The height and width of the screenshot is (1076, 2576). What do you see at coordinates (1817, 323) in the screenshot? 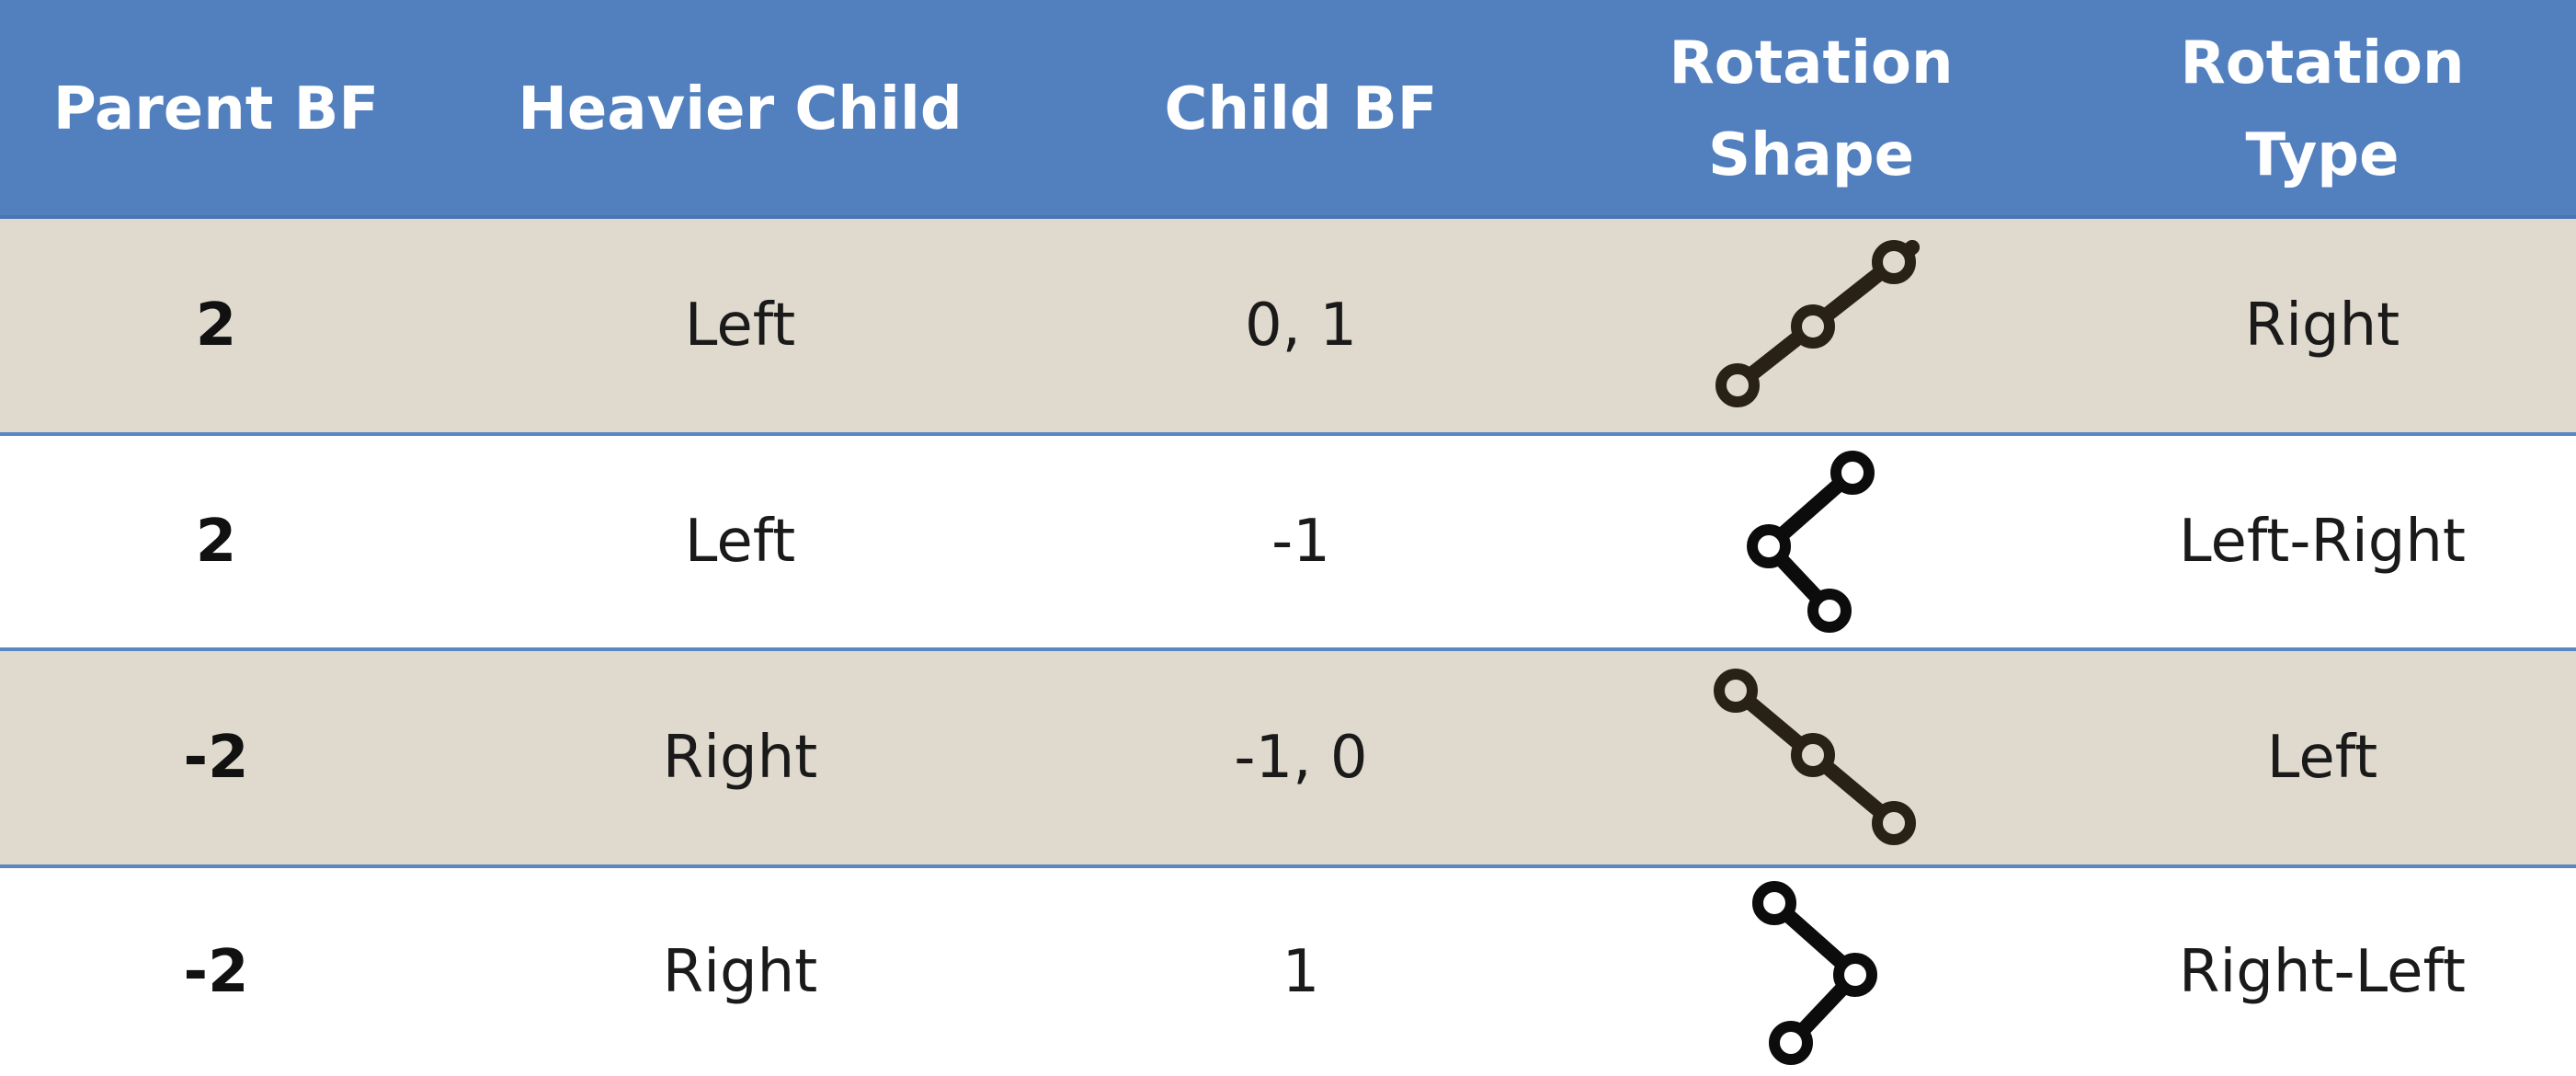
I see `left-left-line-icon` at bounding box center [1817, 323].